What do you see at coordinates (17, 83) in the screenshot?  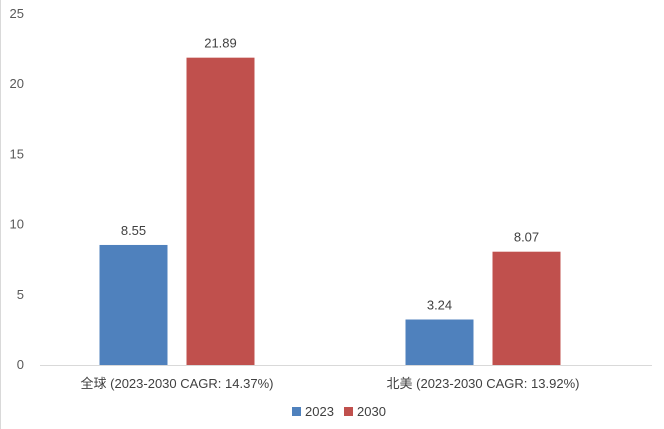 I see `y-tick-label: 20` at bounding box center [17, 83].